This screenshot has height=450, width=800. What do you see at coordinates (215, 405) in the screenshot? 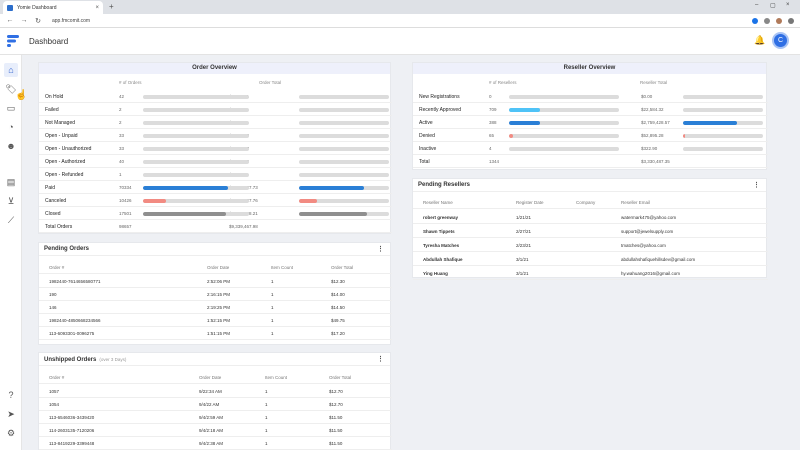
I see `table-row: 1054 9/4/22 AM 1 $12.70` at bounding box center [215, 405].